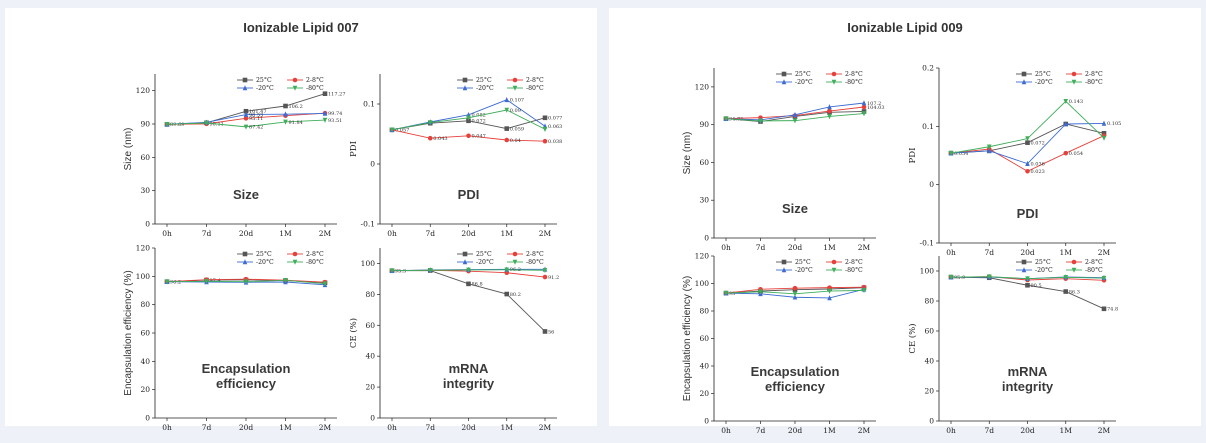 The image size is (1206, 443). Describe the element at coordinates (335, 114) in the screenshot. I see `data-label: 99.74` at that location.